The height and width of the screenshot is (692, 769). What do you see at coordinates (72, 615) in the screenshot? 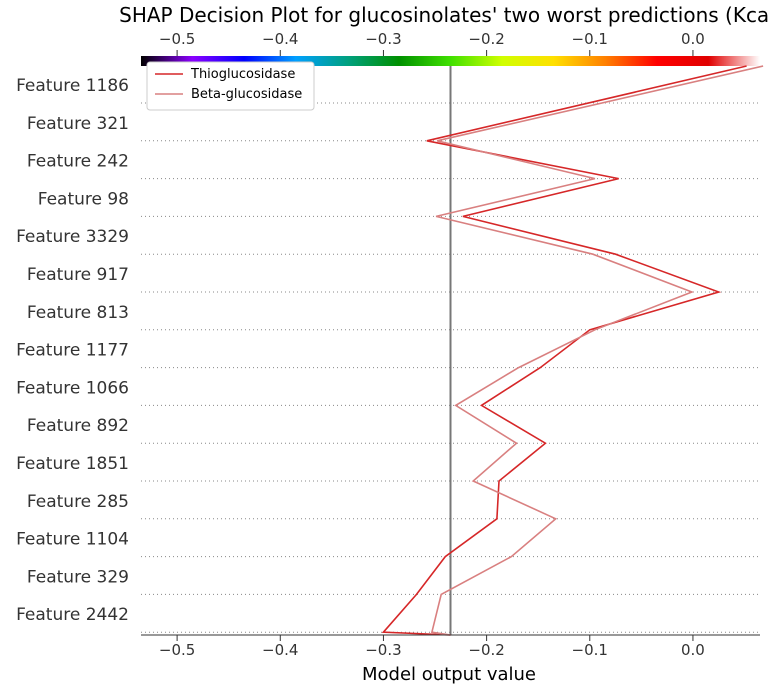
I see `feature-label: Feature 2442` at bounding box center [72, 615].